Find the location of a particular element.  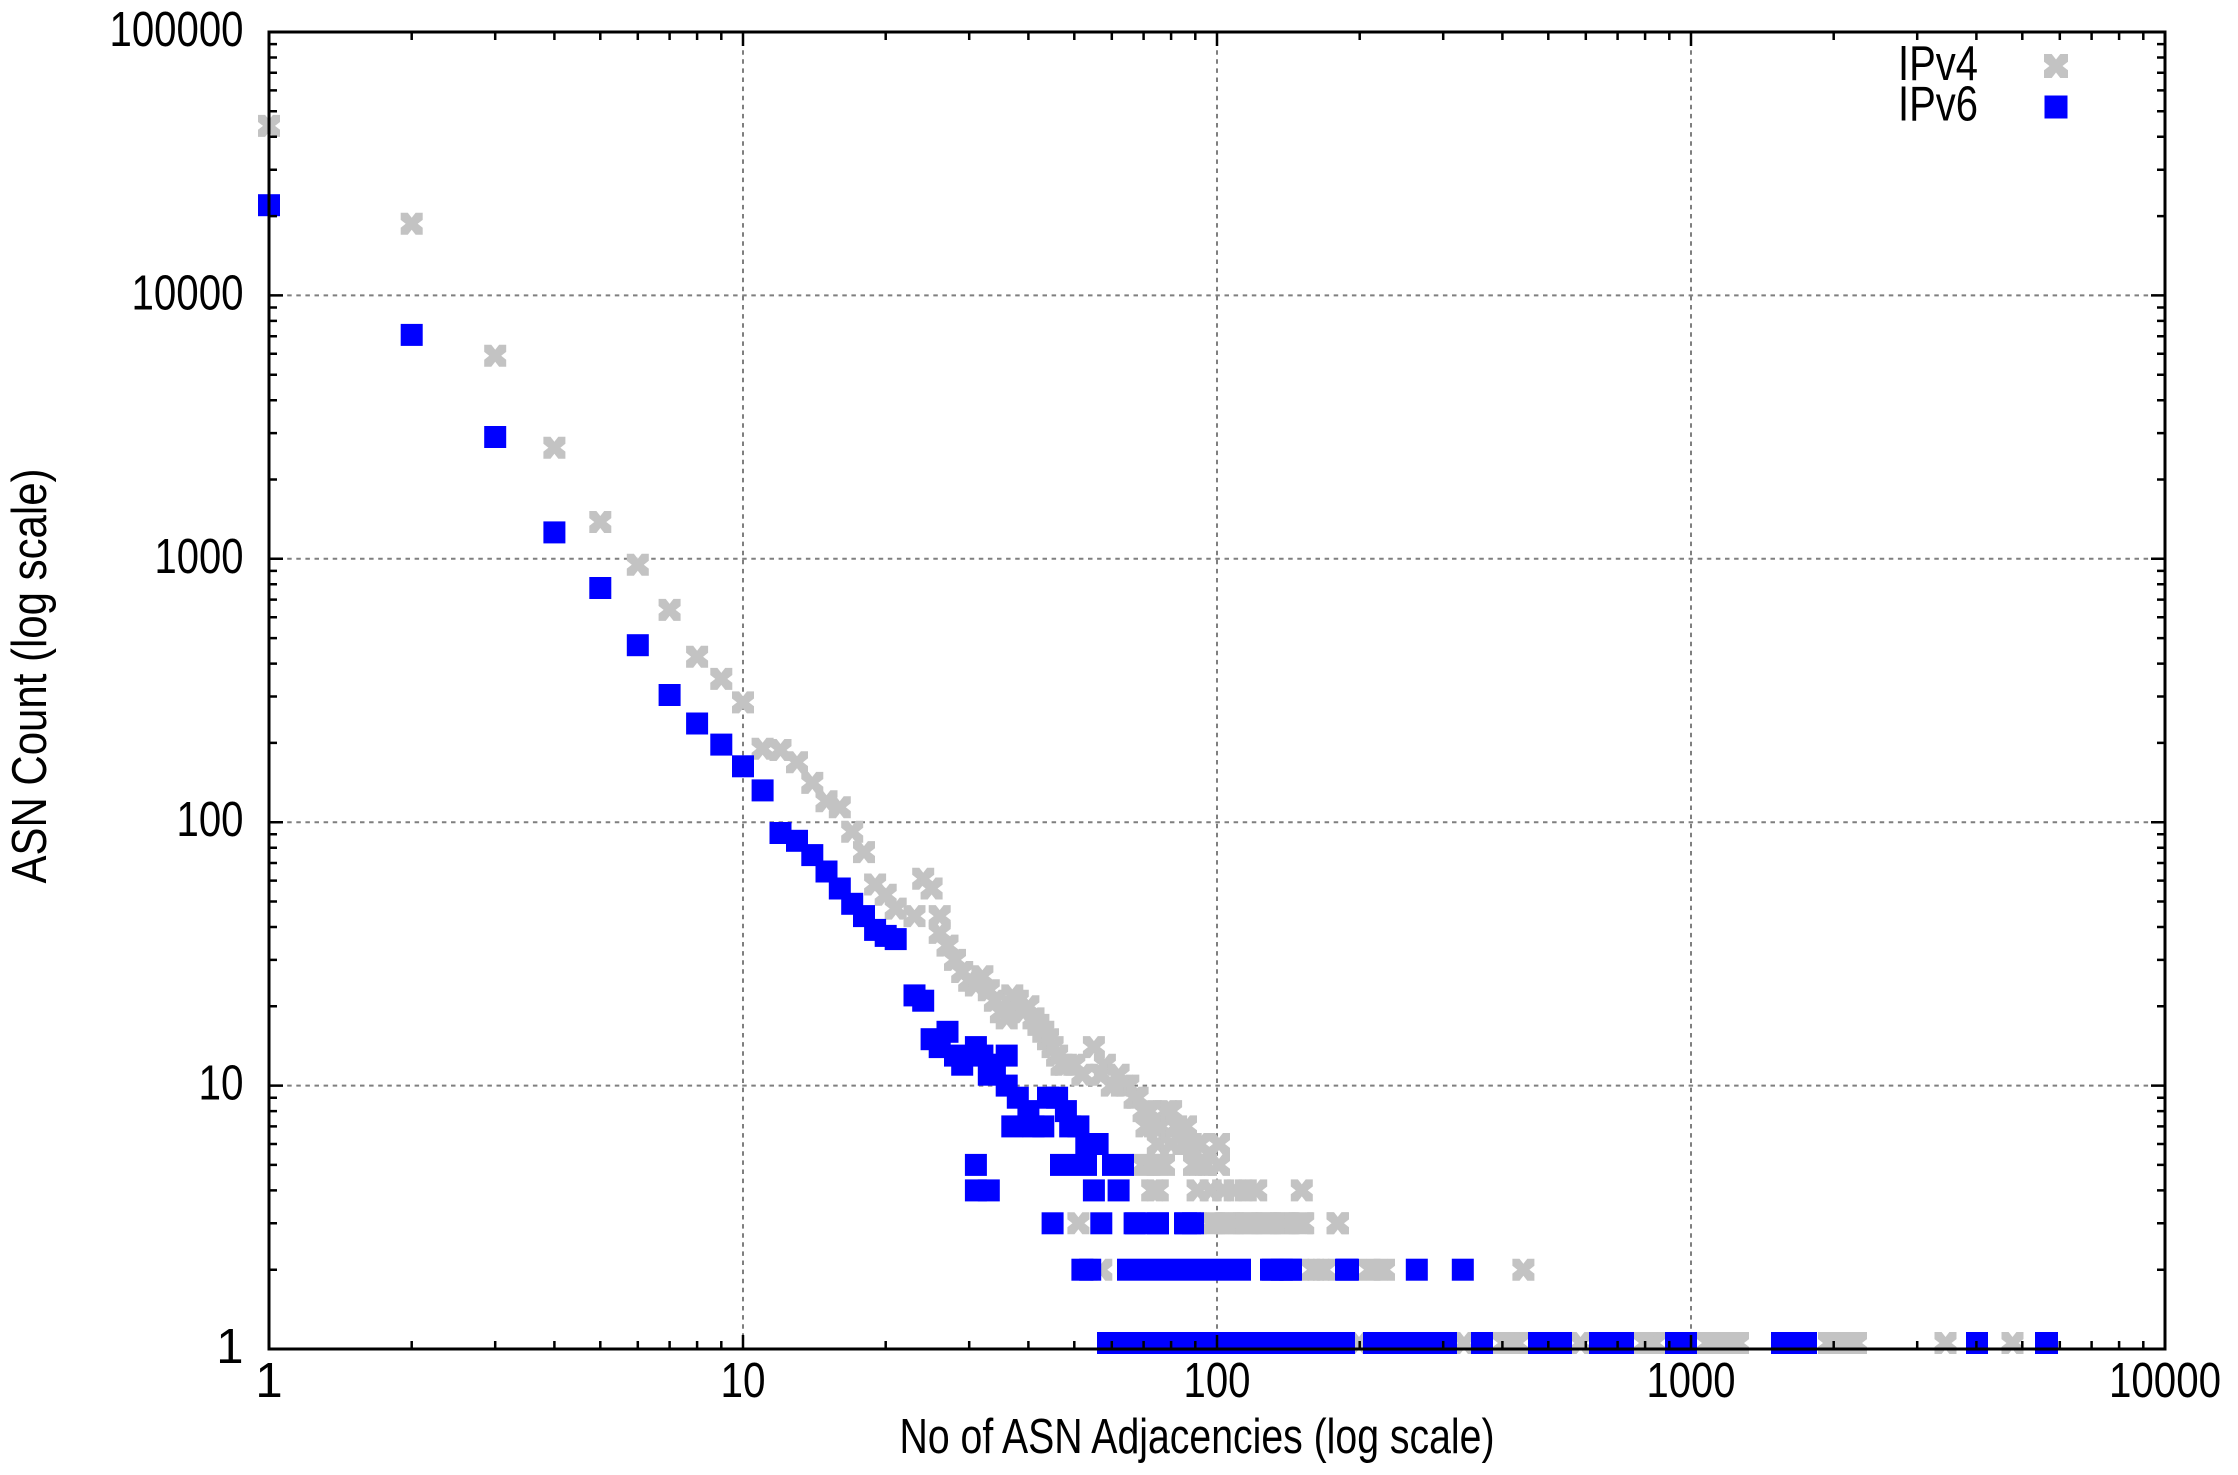

svg-text:No of ASN Adjacencies (log sca: No of ASN Adjacencies (log scale) is located at coordinates (1197, 1437).